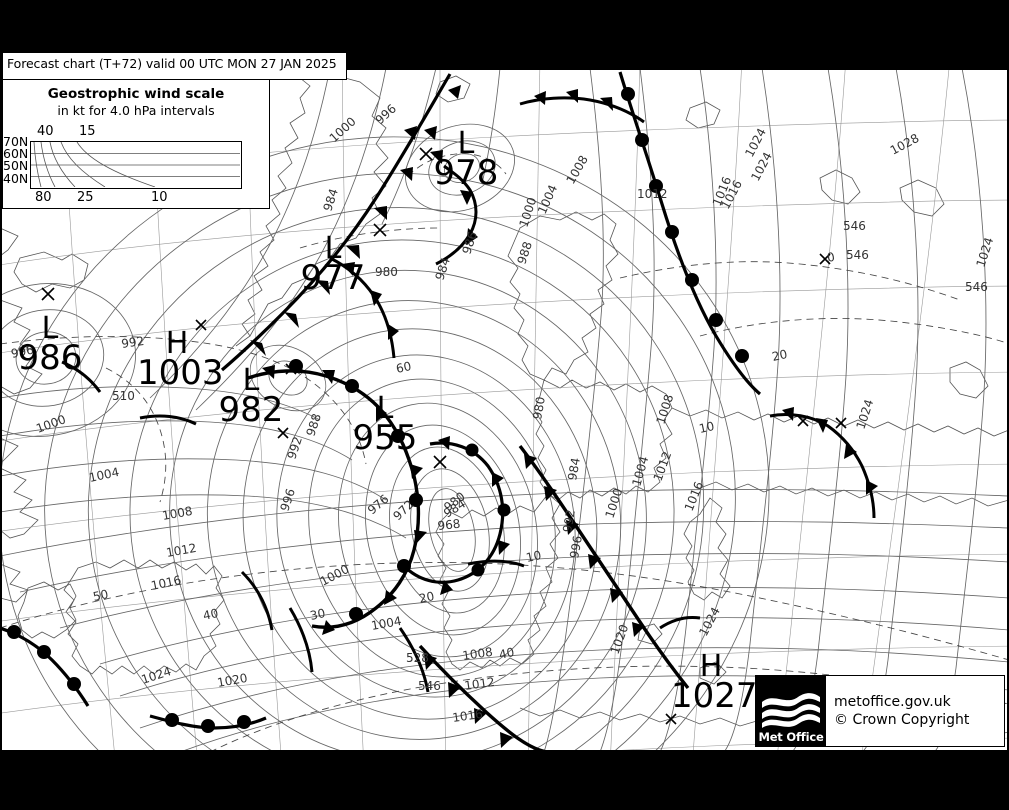 This screenshot has height=810, width=1009. I want to click on occluded-front-central, so click(337, 497).